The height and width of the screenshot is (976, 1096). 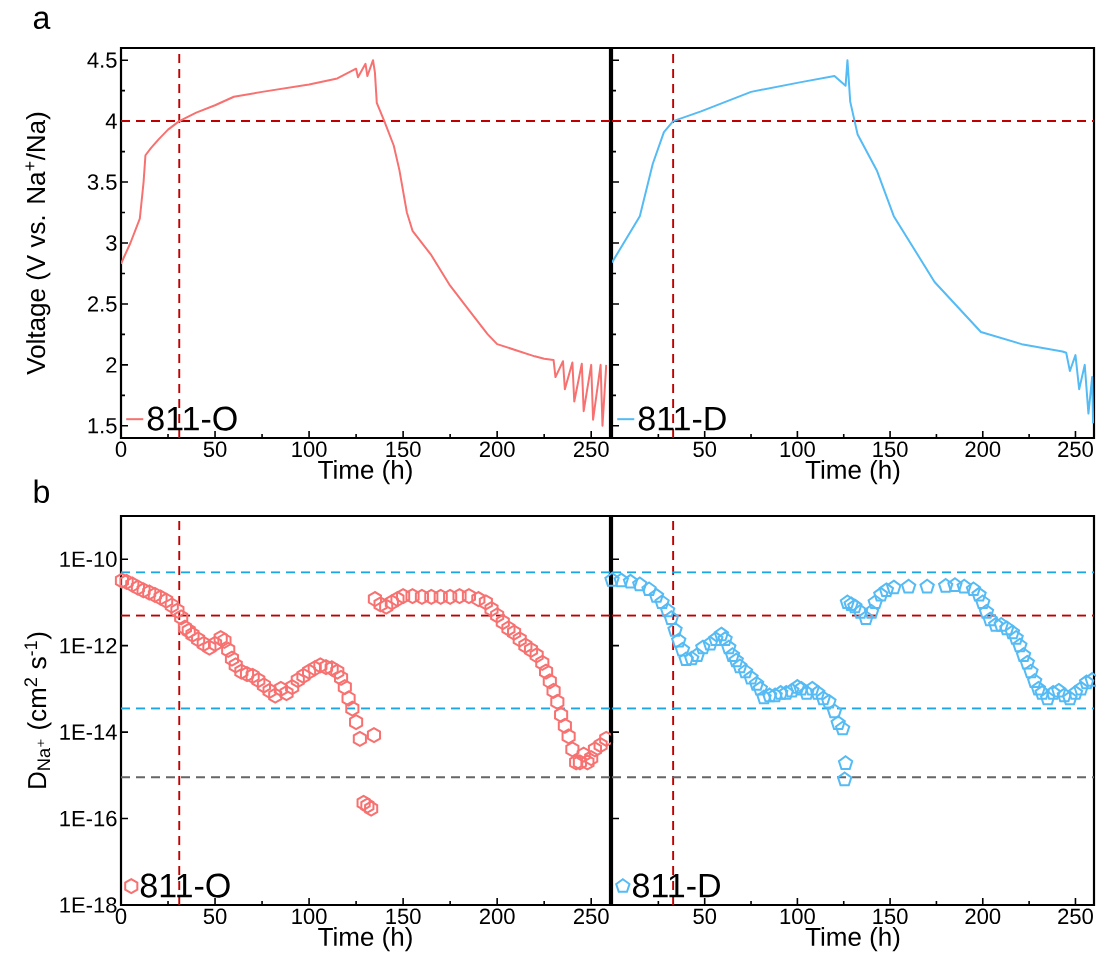 What do you see at coordinates (111, 365) in the screenshot?
I see `y-tick-label: 2` at bounding box center [111, 365].